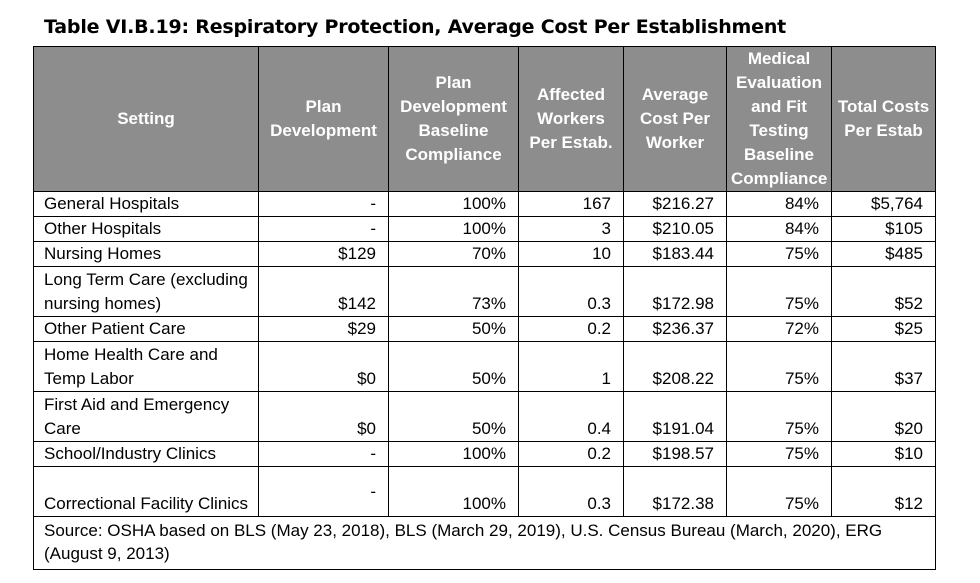 The image size is (980, 583). What do you see at coordinates (453, 254) in the screenshot?
I see `cell-plan-baseline: 70%` at bounding box center [453, 254].